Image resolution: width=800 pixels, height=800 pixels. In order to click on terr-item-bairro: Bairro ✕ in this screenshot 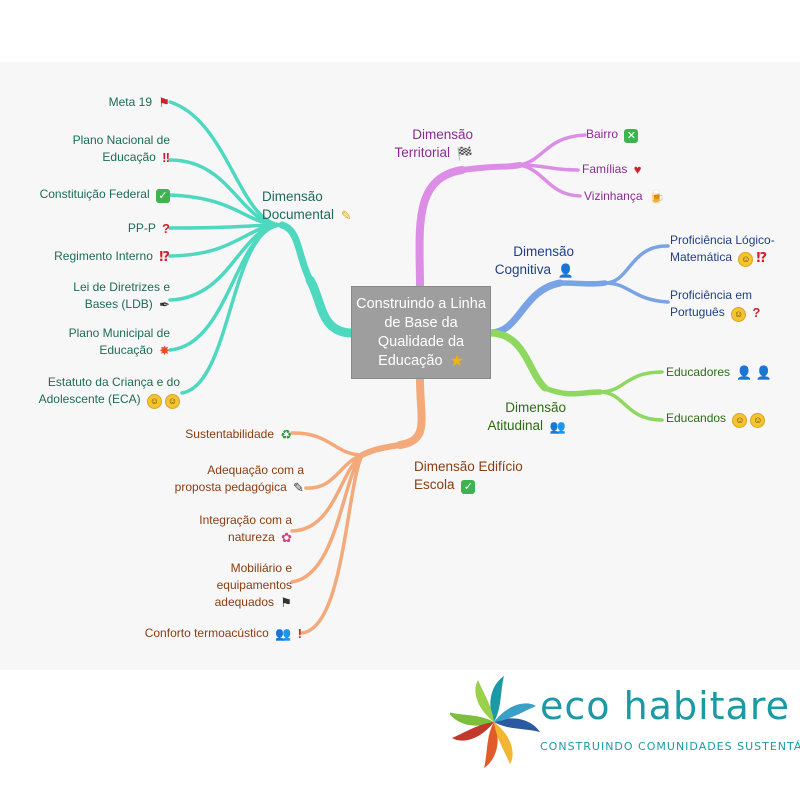, I will do `click(612, 134)`.